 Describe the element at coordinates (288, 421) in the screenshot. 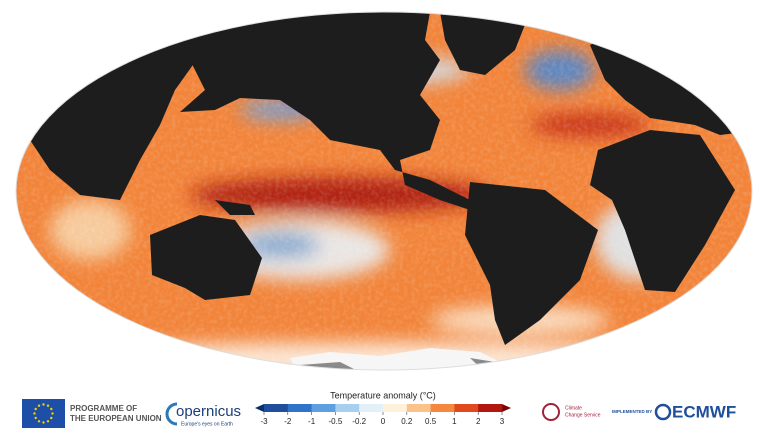

I see `colorbar-tick-label: -2` at that location.